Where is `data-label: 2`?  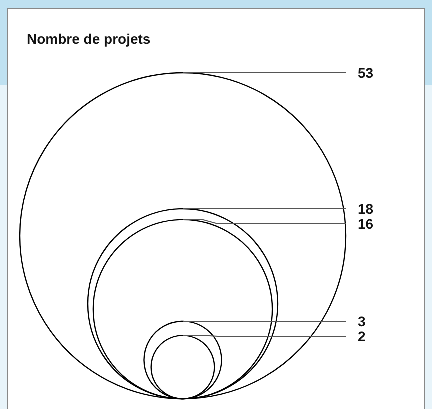 data-label: 2 is located at coordinates (362, 336).